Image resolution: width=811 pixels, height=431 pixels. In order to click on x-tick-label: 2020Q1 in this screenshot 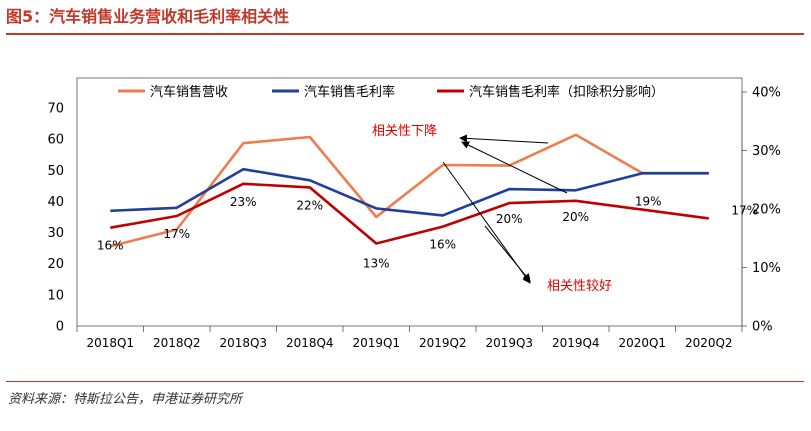, I will do `click(642, 343)`.